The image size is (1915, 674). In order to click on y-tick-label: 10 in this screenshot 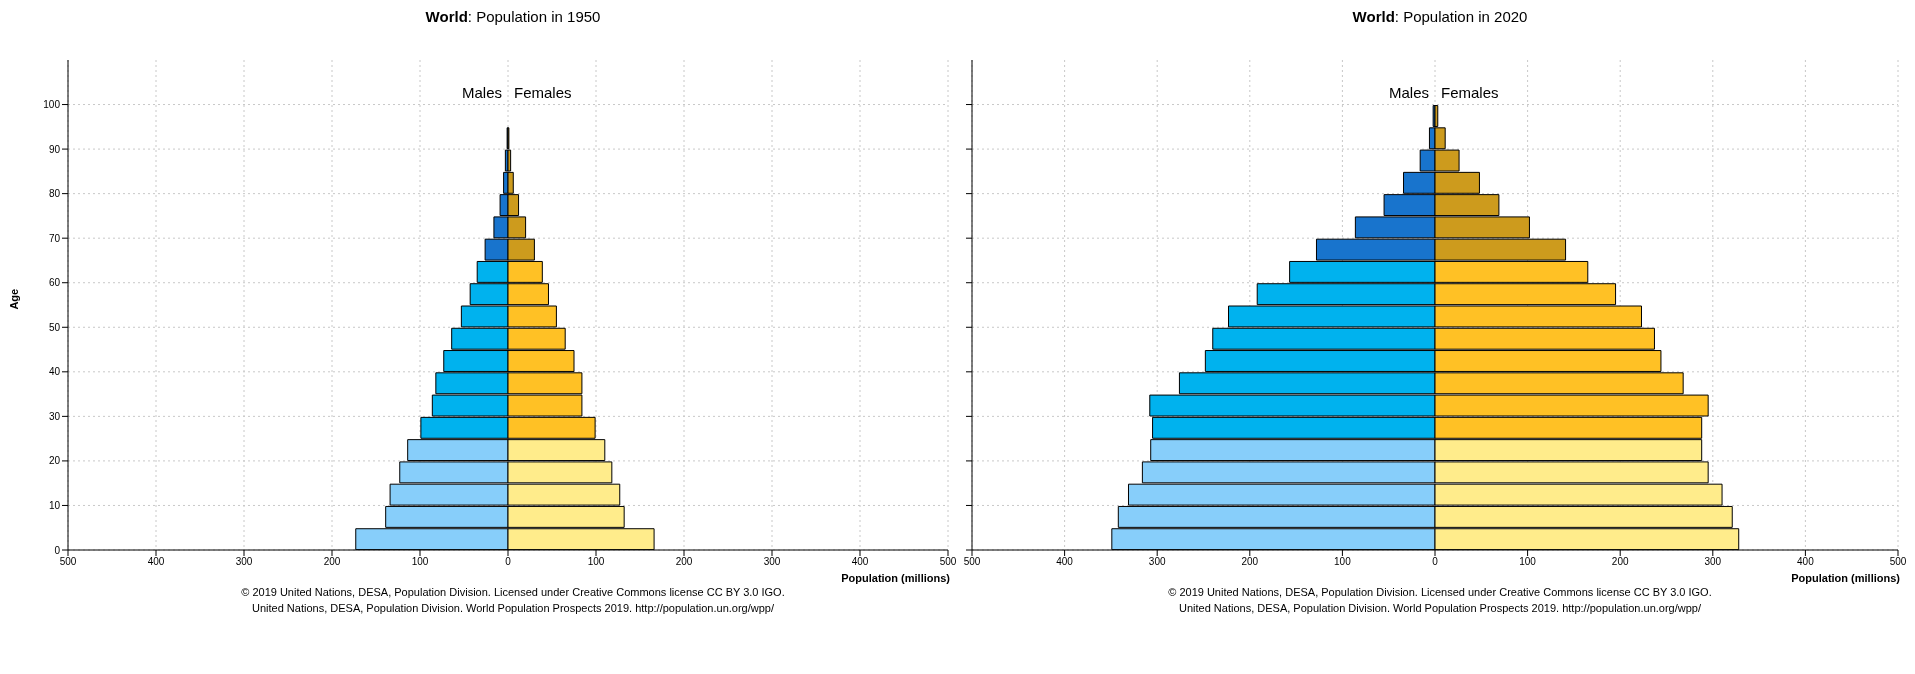, I will do `click(54, 505)`.